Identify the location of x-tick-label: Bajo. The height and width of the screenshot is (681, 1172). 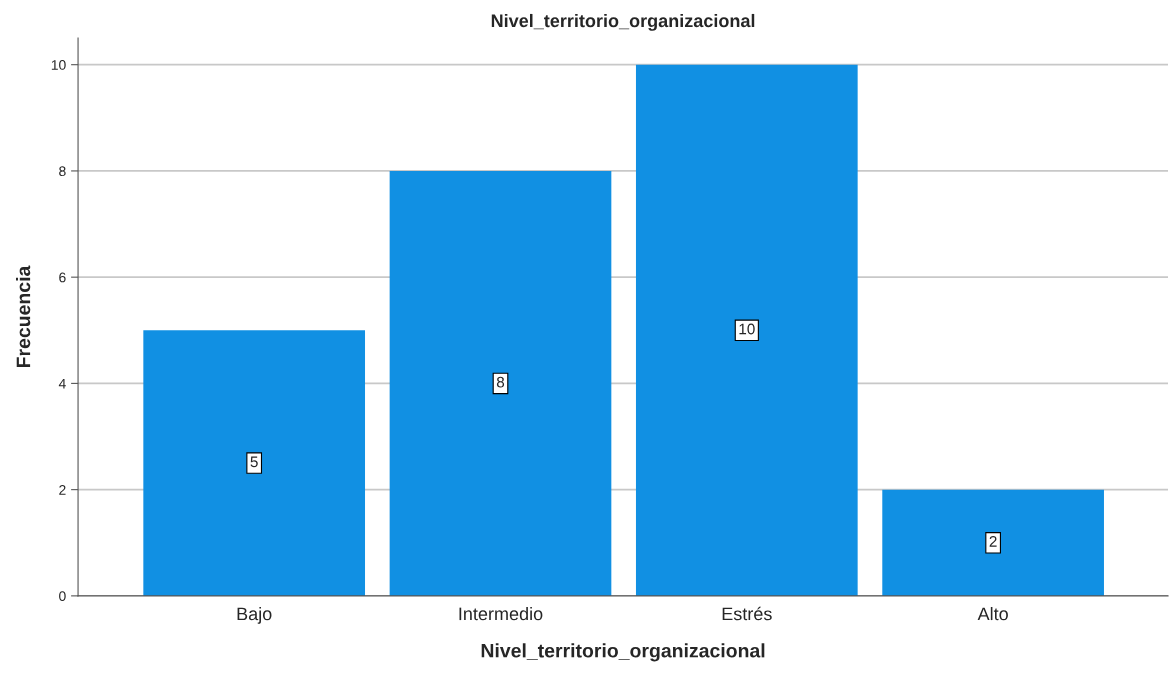
(254, 615).